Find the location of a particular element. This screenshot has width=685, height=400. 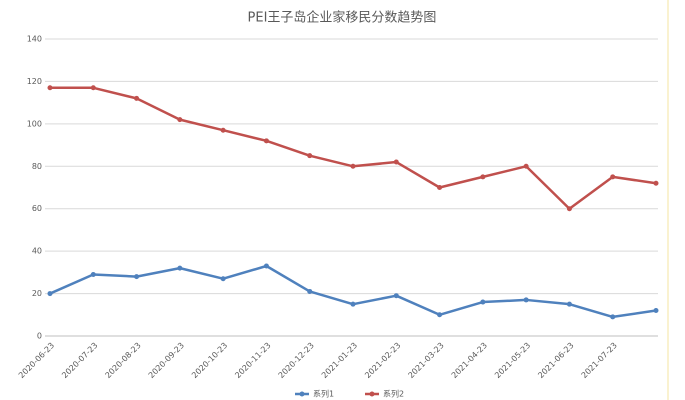

y-tick-label: 20 is located at coordinates (37, 293).